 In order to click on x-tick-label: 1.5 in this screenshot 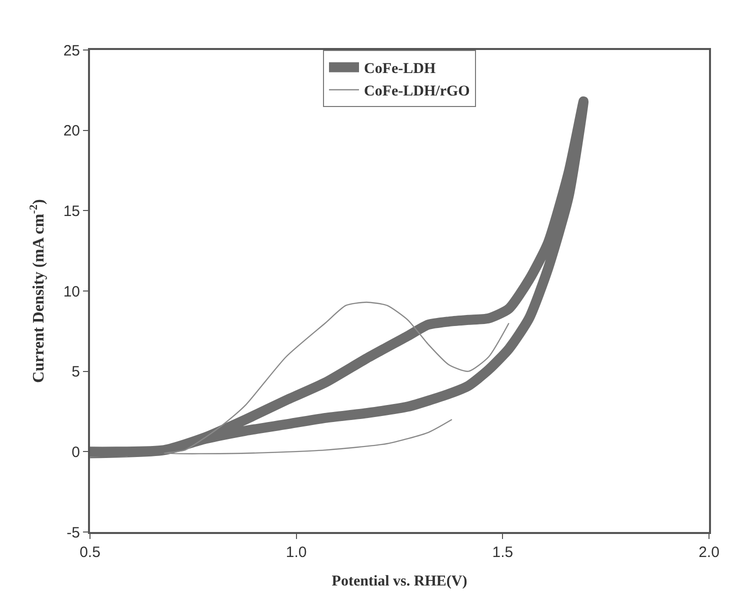, I will do `click(503, 552)`.